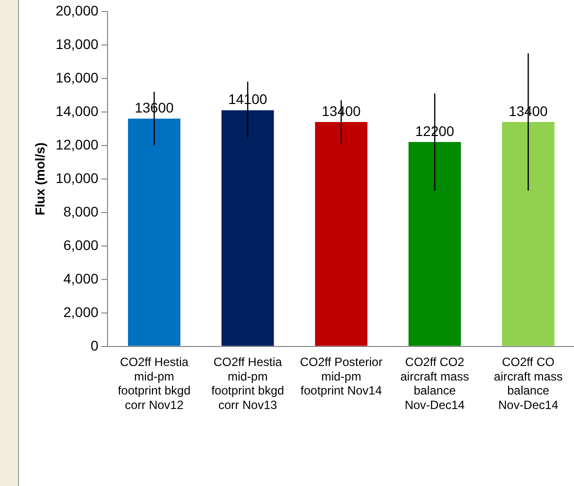  Describe the element at coordinates (77, 77) in the screenshot. I see `y-tick-label: 16,000` at that location.